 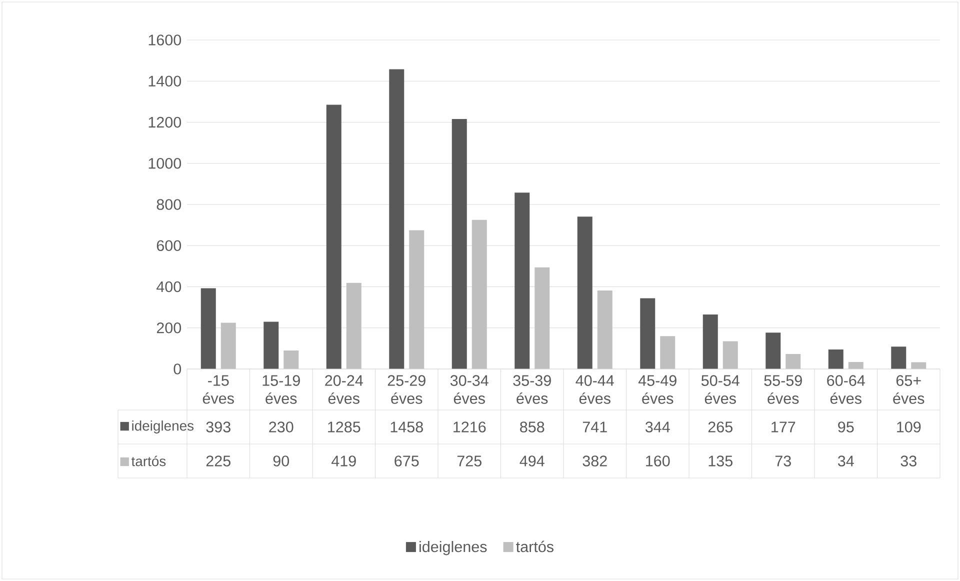 I want to click on data-label: 393, so click(x=218, y=427).